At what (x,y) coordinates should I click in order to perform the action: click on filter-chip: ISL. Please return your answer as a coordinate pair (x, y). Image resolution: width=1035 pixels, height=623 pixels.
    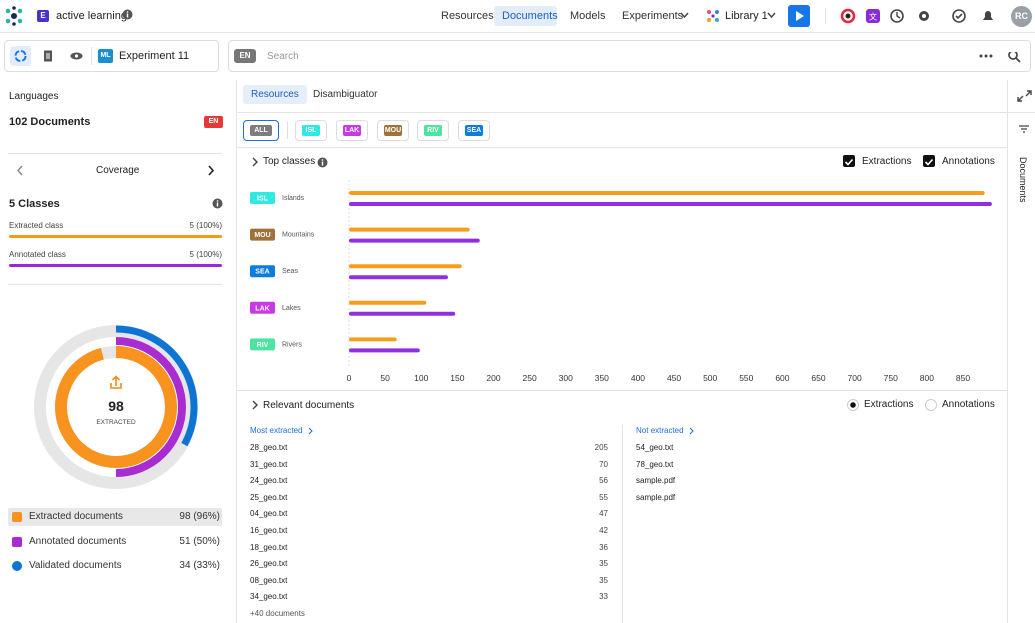
    Looking at the image, I should click on (311, 130).